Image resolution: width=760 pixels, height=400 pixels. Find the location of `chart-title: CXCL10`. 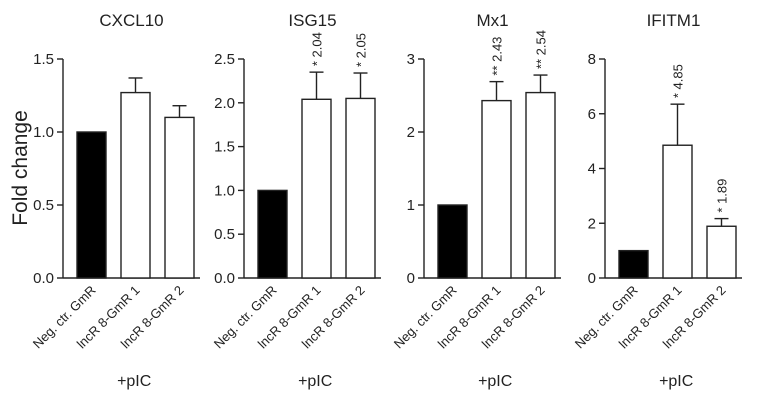

chart-title: CXCL10 is located at coordinates (131, 20).